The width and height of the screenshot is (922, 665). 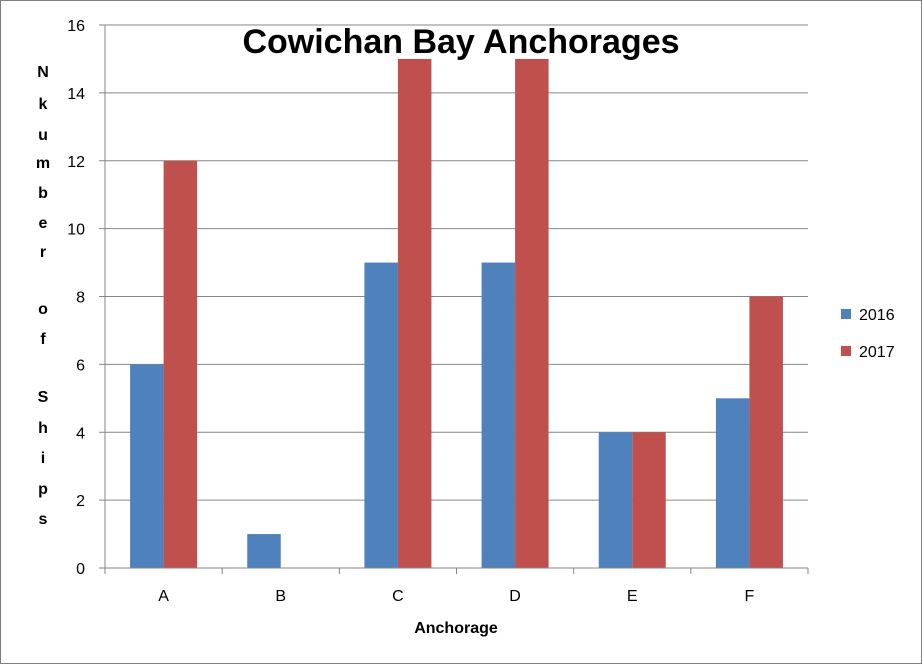 I want to click on y-axis-title-char: k, so click(x=43, y=104).